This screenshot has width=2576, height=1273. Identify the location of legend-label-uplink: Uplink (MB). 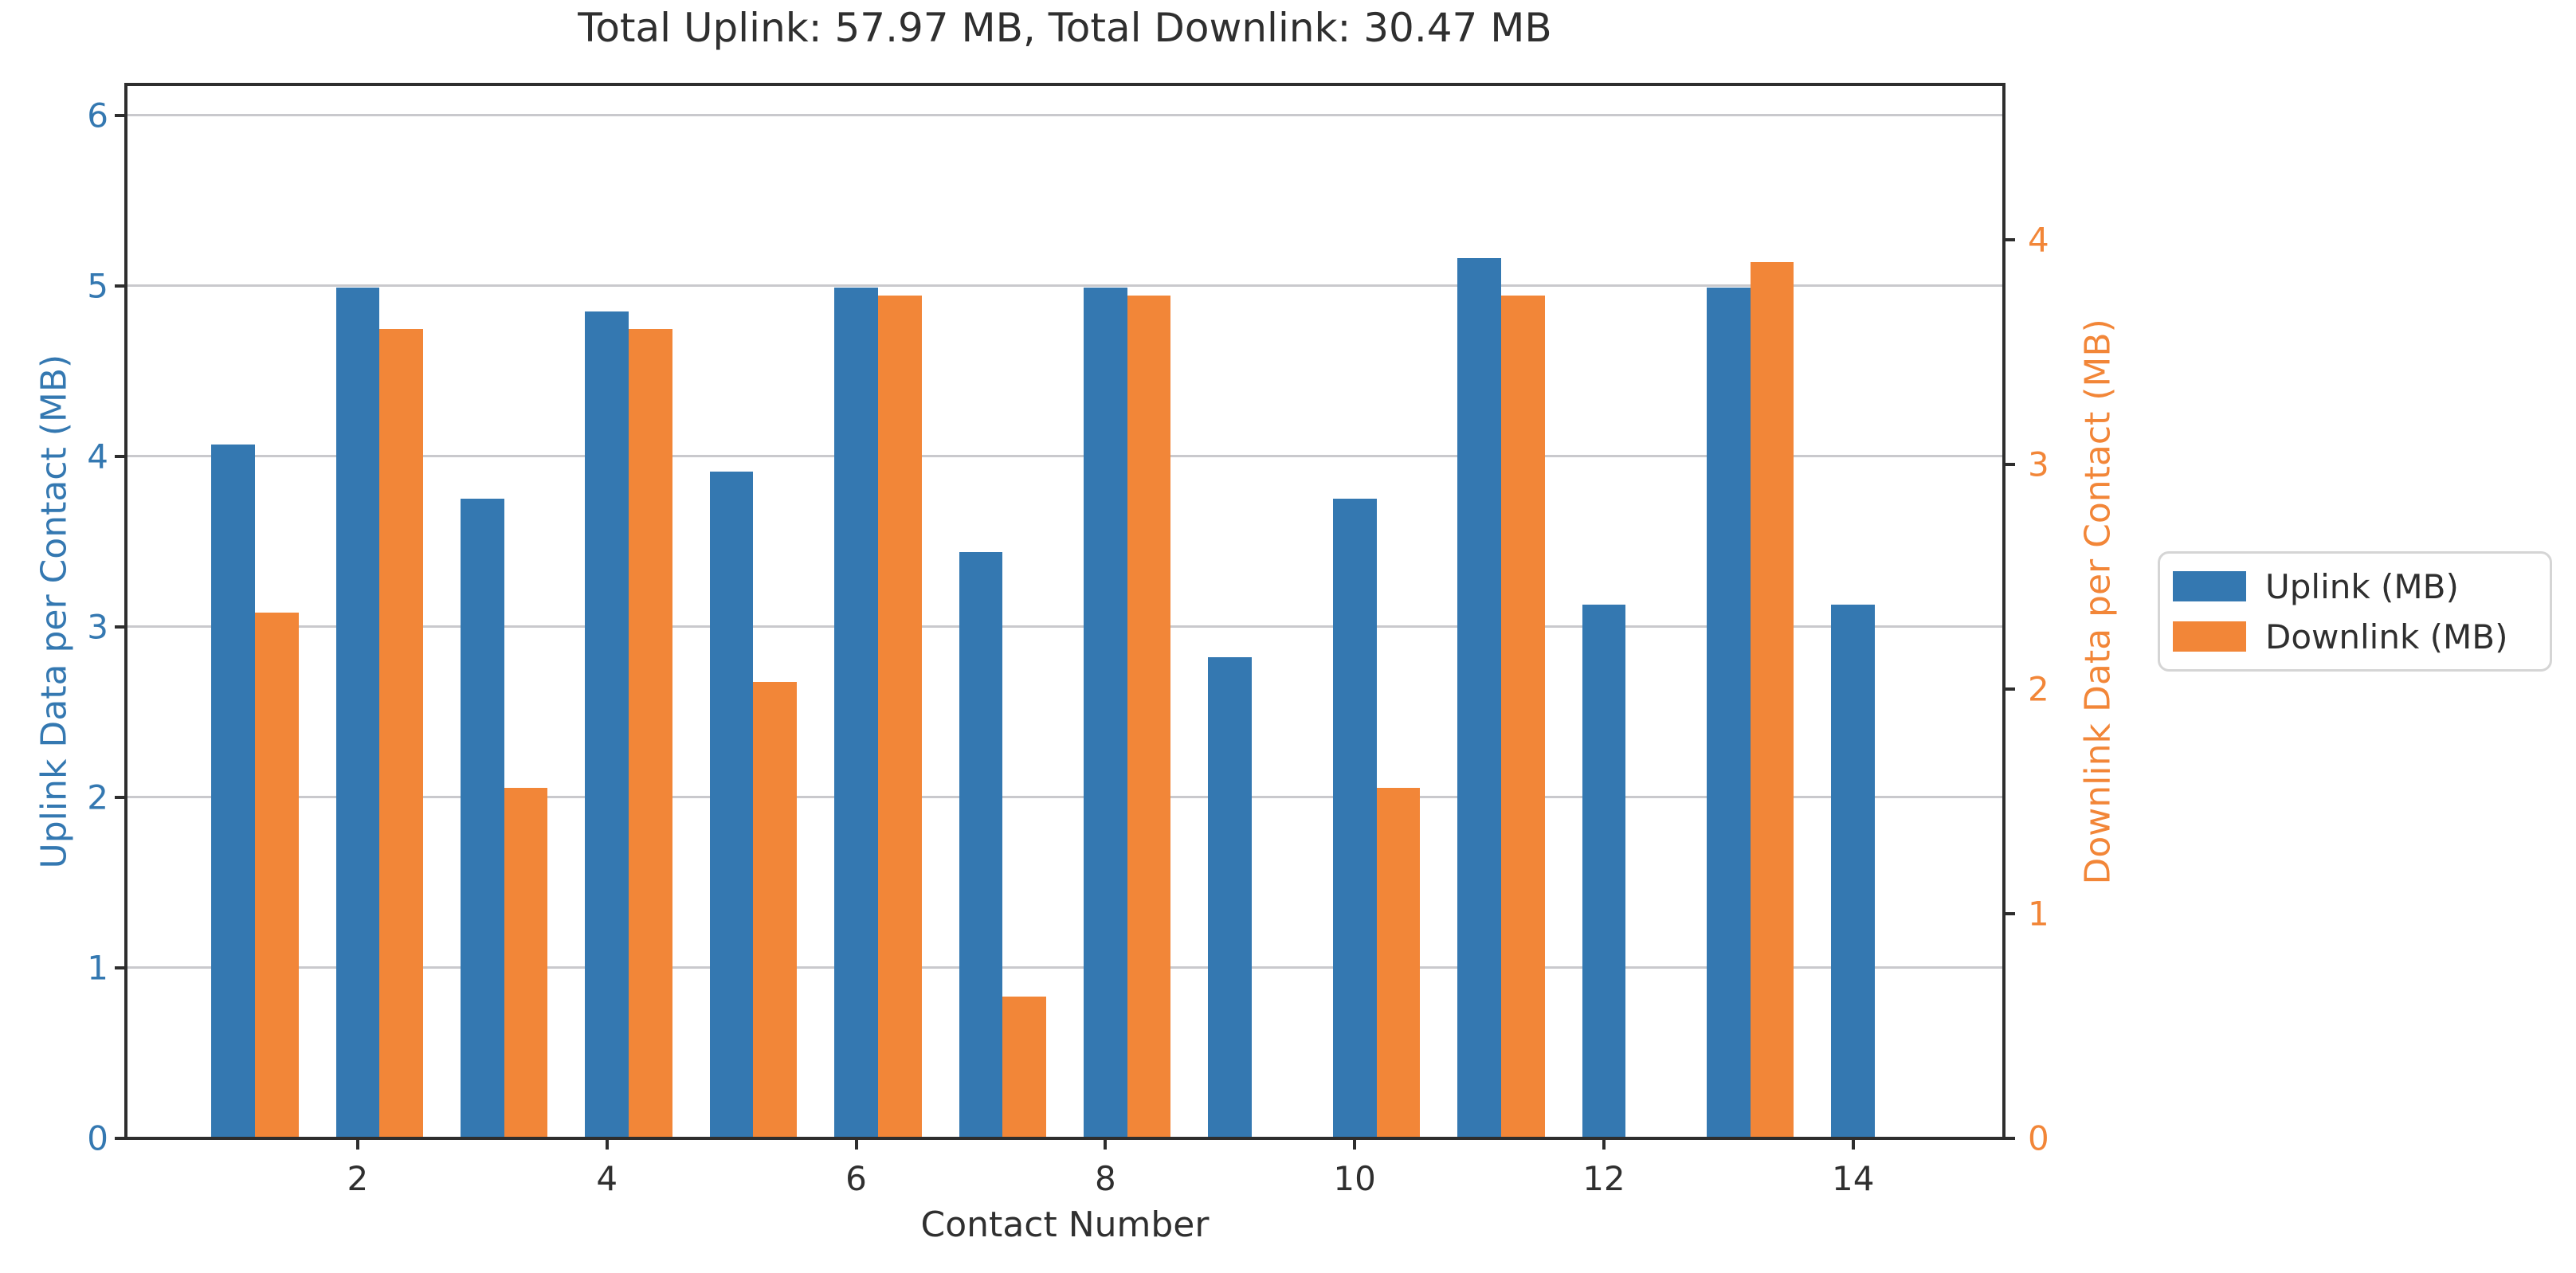
(2362, 586).